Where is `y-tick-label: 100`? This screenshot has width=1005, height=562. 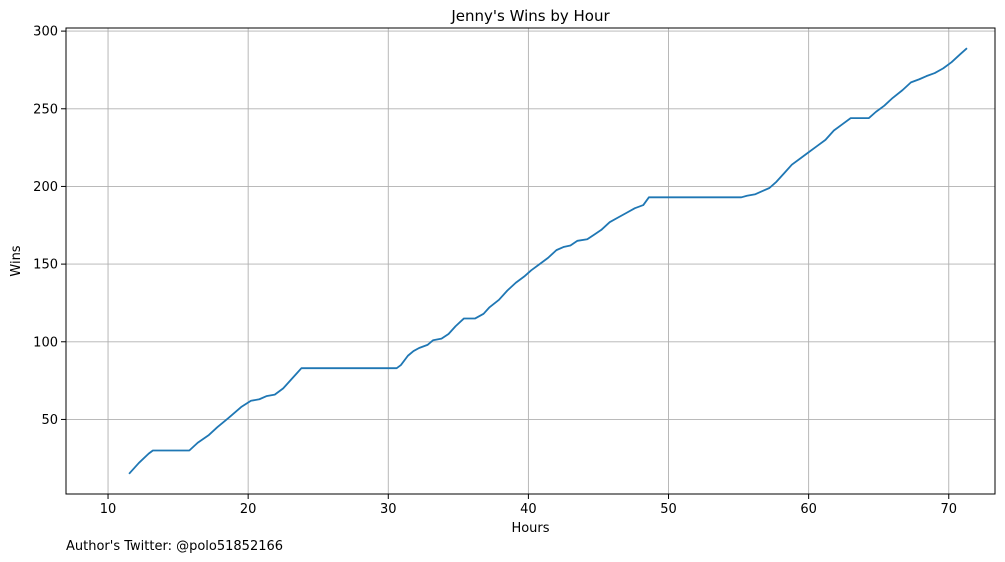 y-tick-label: 100 is located at coordinates (45, 342).